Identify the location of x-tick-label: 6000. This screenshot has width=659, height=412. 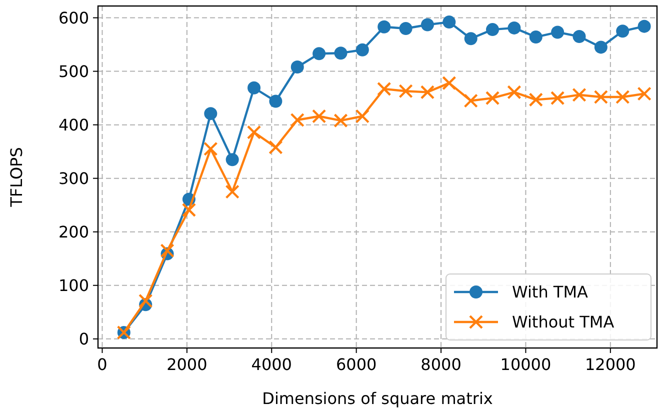
(356, 364).